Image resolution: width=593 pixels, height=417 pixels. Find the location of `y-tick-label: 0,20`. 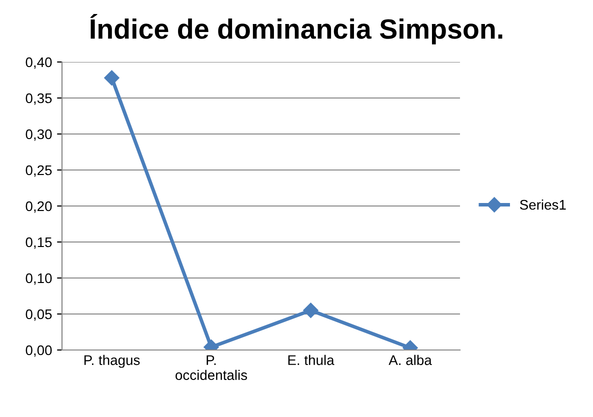

y-tick-label: 0,20 is located at coordinates (39, 207).